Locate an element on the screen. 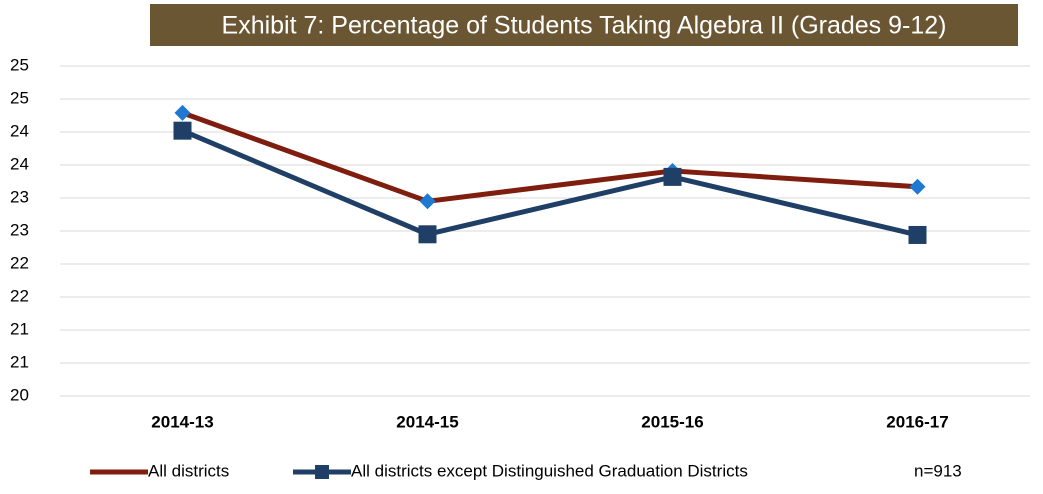 This screenshot has width=1043, height=494. y-tick-label: 20 is located at coordinates (19, 394).